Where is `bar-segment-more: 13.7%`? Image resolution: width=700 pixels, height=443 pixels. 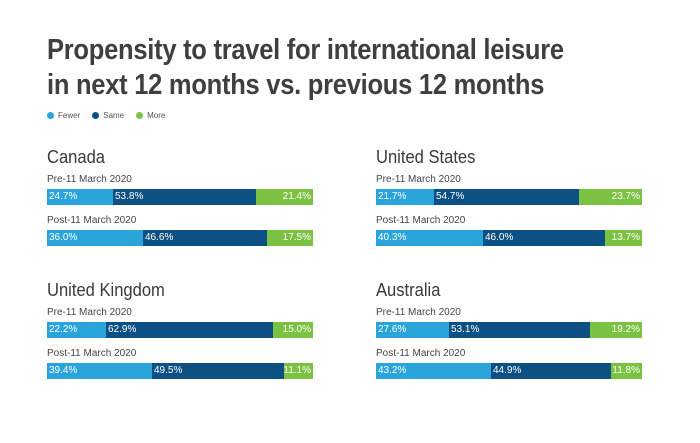 bar-segment-more: 13.7% is located at coordinates (623, 238).